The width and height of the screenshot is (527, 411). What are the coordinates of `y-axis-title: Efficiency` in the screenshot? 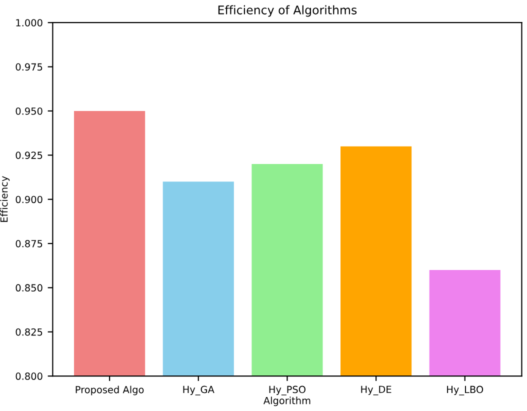 It's located at (5, 199).